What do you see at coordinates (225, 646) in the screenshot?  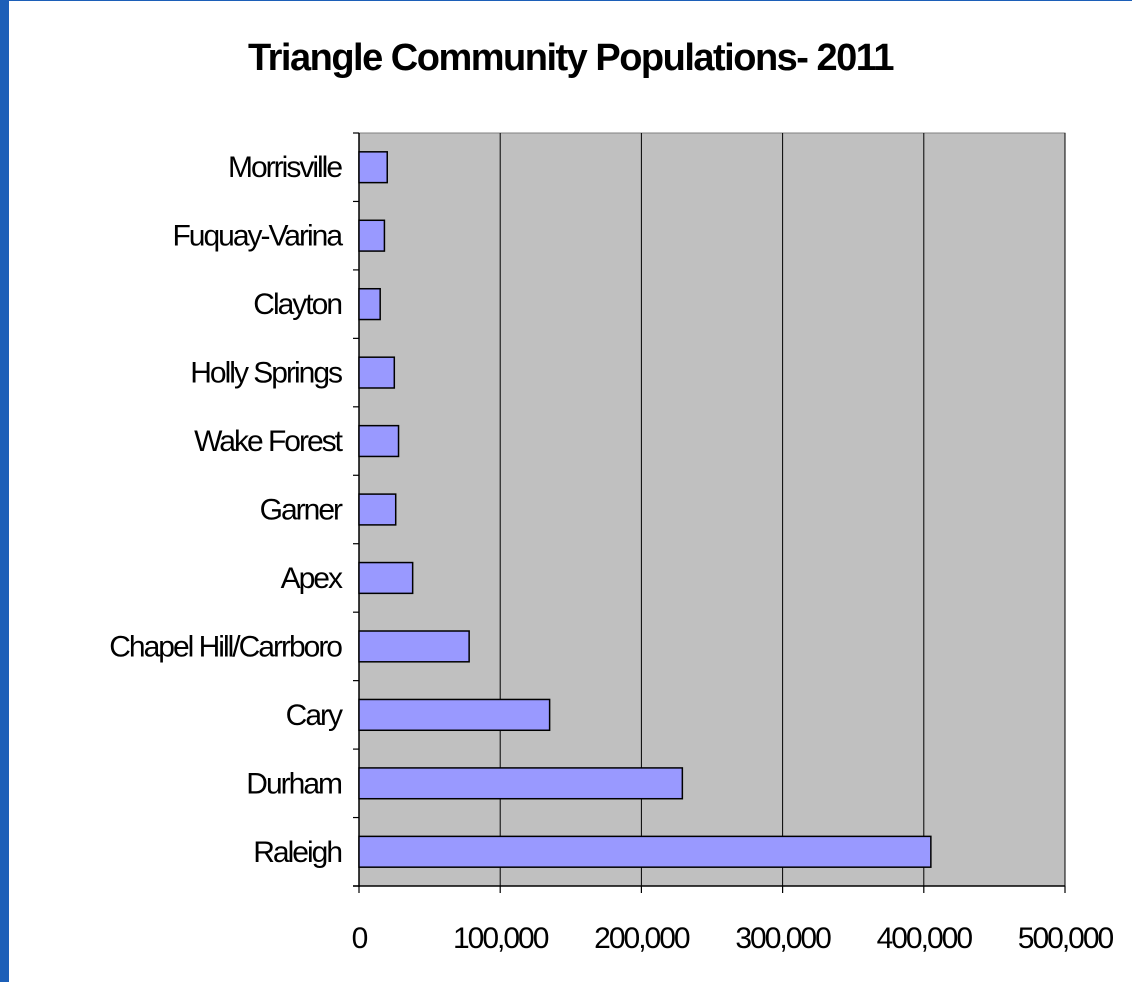 I see `category-label: Chapel Hill/Carrboro` at bounding box center [225, 646].